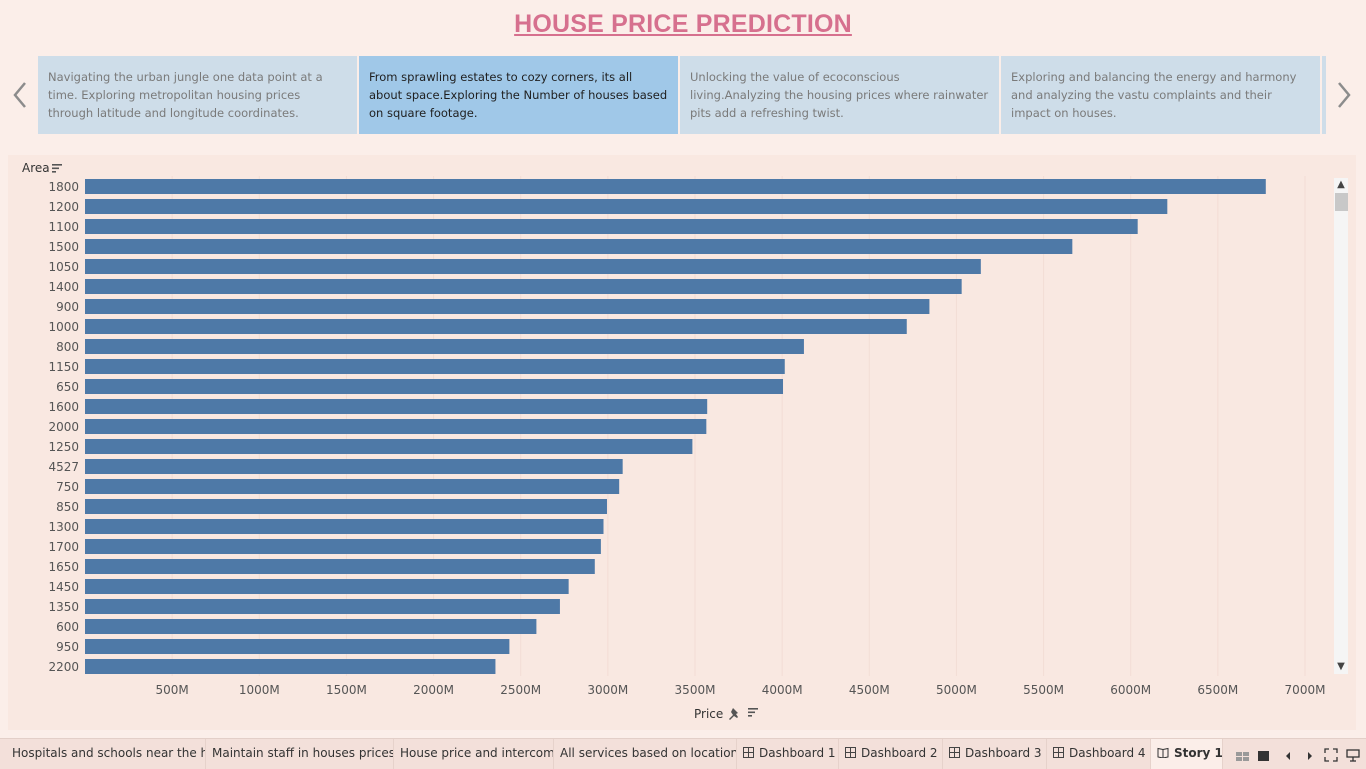 Image resolution: width=1366 pixels, height=769 pixels. I want to click on fullscreen-icon, so click(1331, 756).